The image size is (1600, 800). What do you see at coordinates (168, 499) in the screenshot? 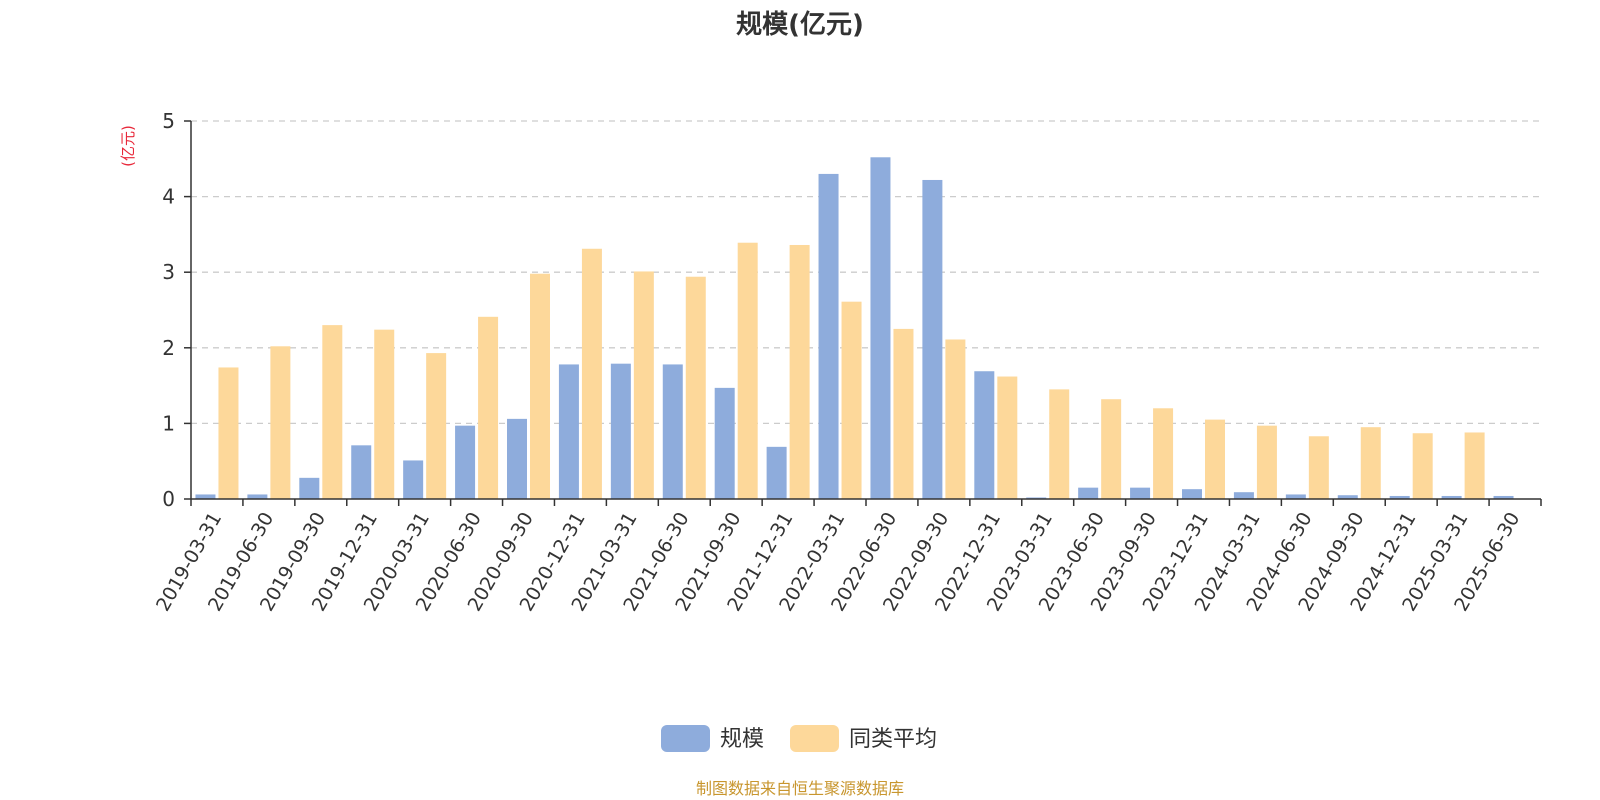
I see `y-tick-label: 0` at bounding box center [168, 499].